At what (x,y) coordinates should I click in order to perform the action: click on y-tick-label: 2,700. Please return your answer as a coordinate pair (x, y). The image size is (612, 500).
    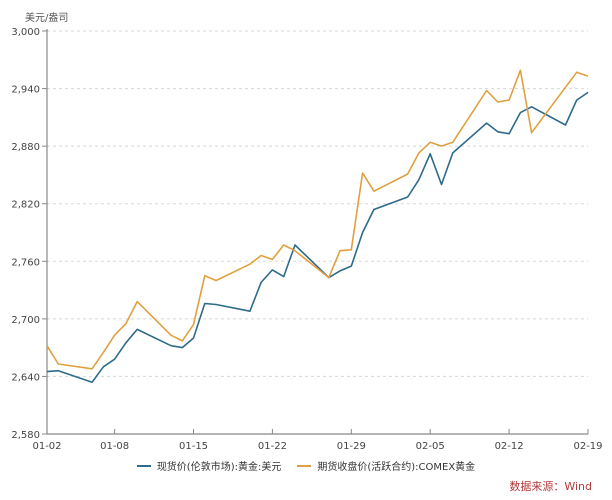
    Looking at the image, I should click on (25, 320).